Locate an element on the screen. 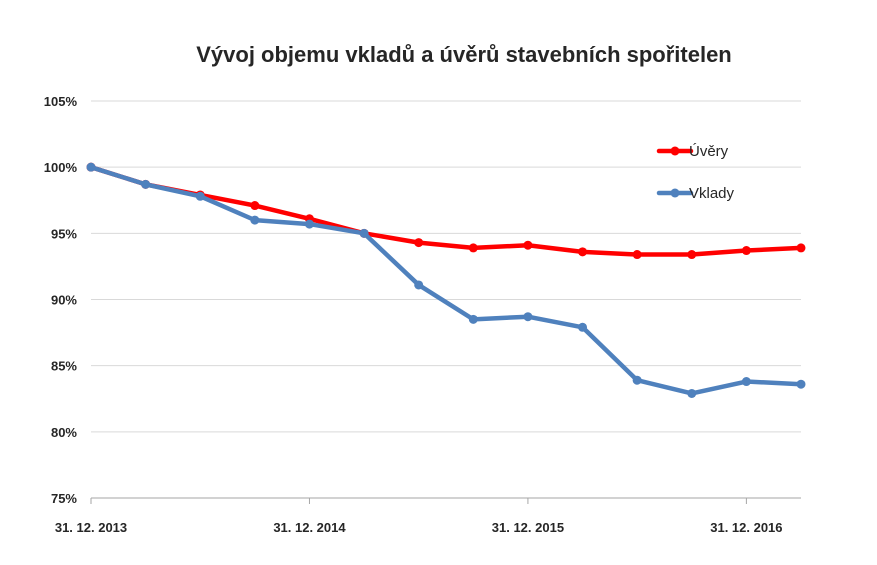 The image size is (877, 565). y-tick-label: 75% is located at coordinates (64, 498).